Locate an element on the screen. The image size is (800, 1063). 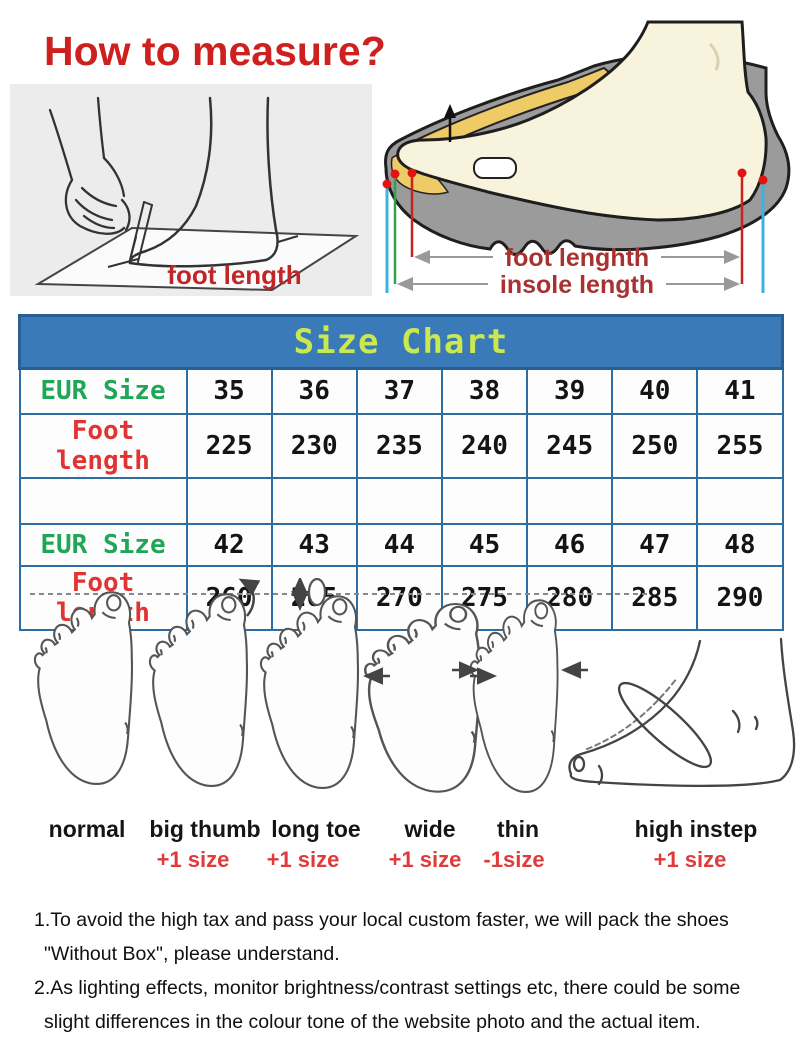
size-adjust-wide: +1 size is located at coordinates (425, 859).